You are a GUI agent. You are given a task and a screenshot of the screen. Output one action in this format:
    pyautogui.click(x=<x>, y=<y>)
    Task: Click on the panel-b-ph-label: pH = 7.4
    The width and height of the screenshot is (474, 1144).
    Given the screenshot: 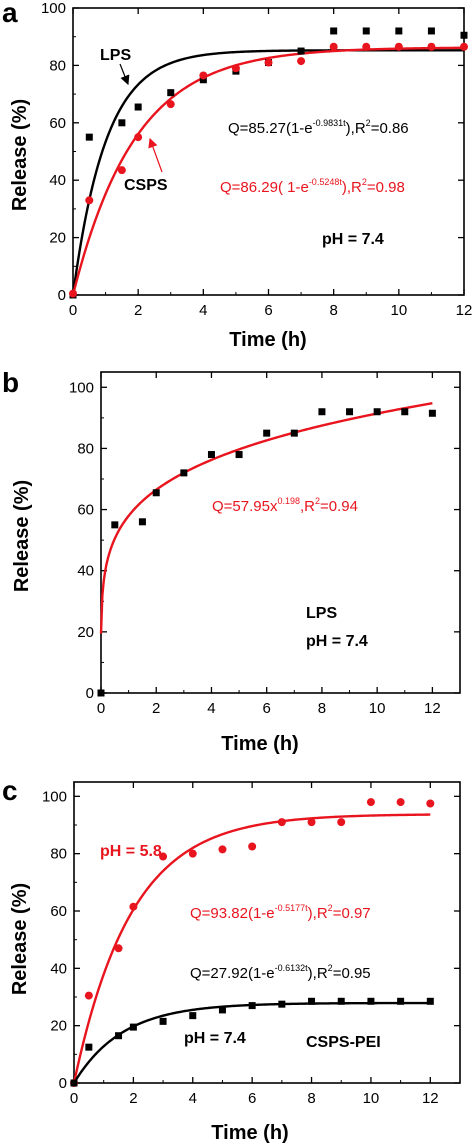 What is the action you would take?
    pyautogui.click(x=337, y=641)
    